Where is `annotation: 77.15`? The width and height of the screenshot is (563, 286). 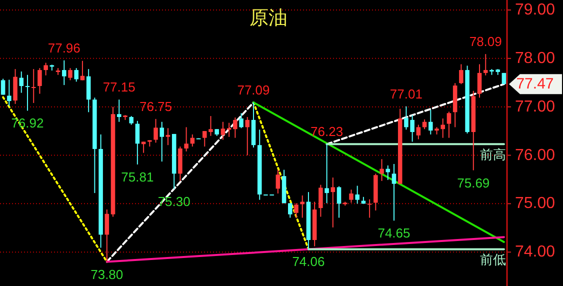
annotation: 77.15 is located at coordinates (119, 87).